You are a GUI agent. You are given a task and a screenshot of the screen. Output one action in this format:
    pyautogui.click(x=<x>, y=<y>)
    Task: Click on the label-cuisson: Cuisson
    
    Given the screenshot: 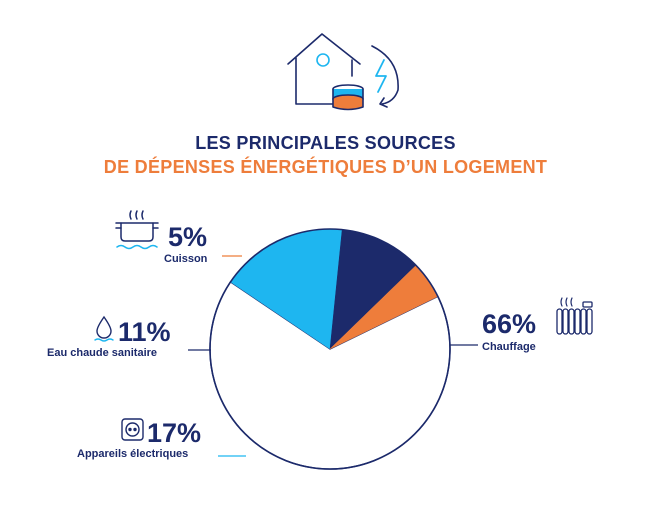 What is the action you would take?
    pyautogui.click(x=186, y=259)
    